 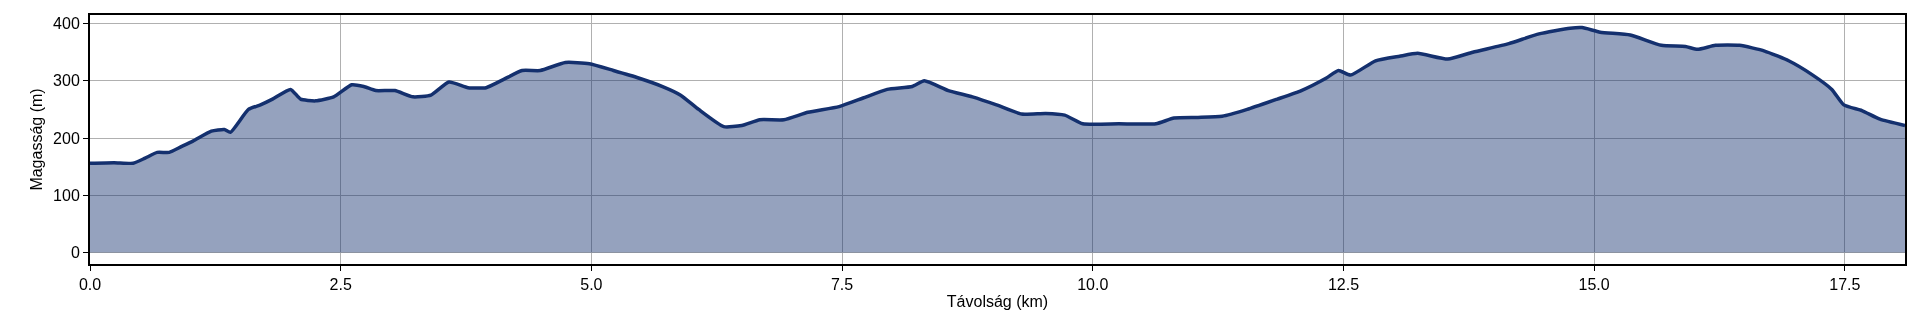 What do you see at coordinates (1093, 285) in the screenshot?
I see `x-tick-label: 10.0` at bounding box center [1093, 285].